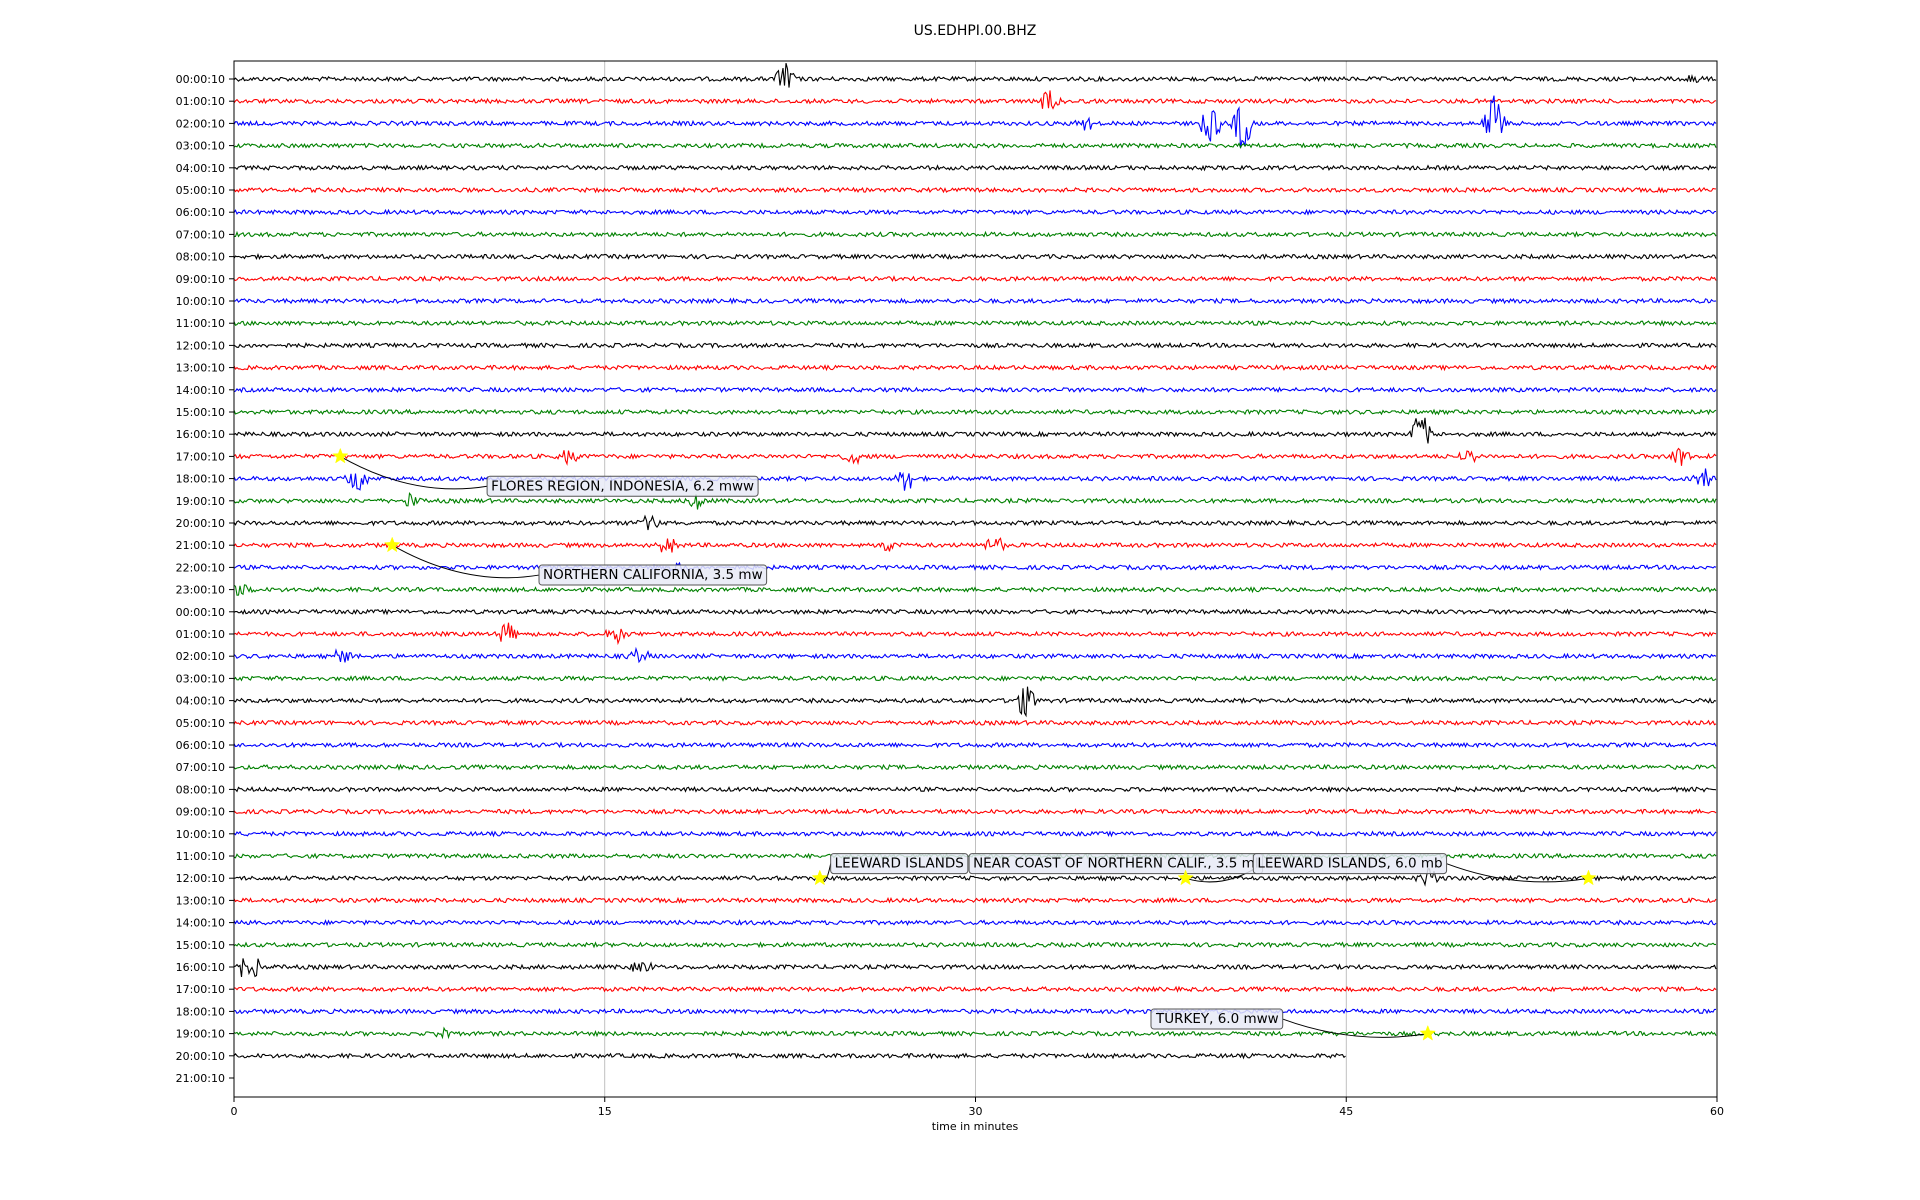 The image size is (1920, 1200). What do you see at coordinates (200, 1011) in the screenshot?
I see `row-label: 18:00:10` at bounding box center [200, 1011].